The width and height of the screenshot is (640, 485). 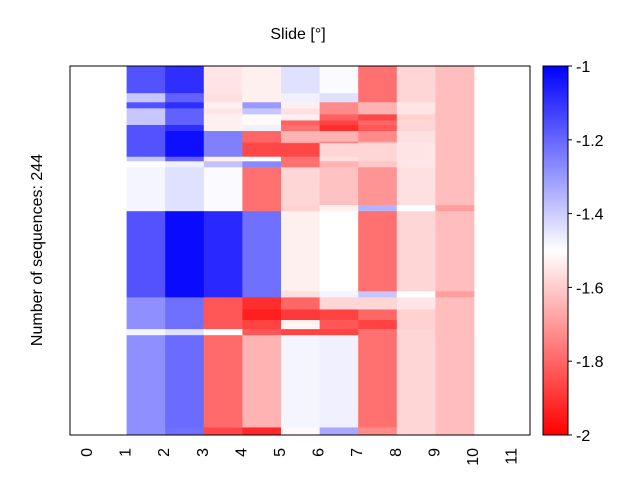 I want to click on colorbar-tick-label: -1.8, so click(x=590, y=362).